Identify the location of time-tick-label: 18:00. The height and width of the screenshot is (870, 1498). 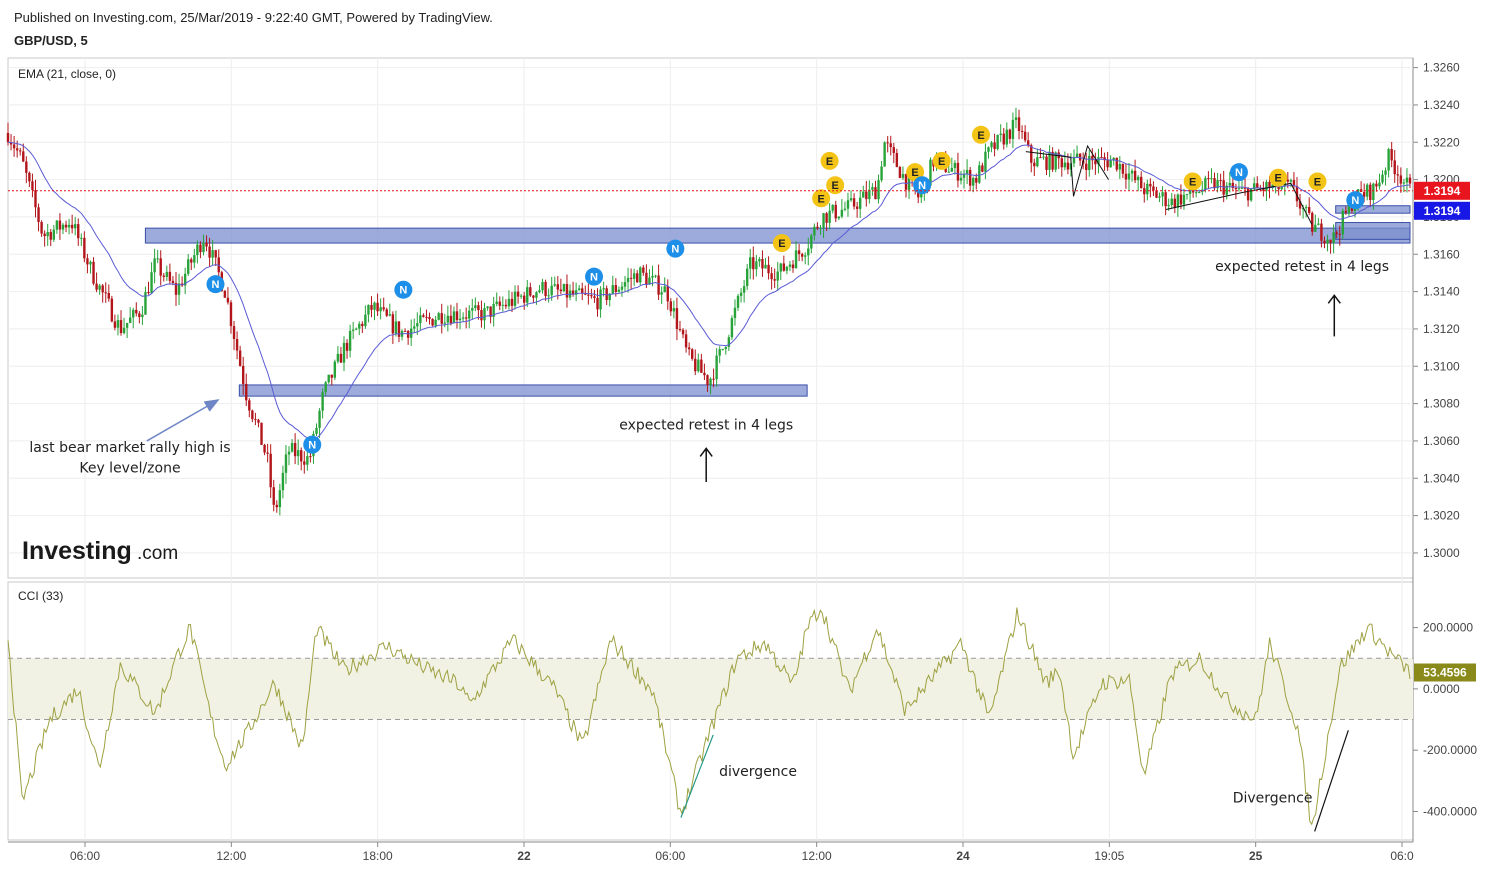
(378, 856).